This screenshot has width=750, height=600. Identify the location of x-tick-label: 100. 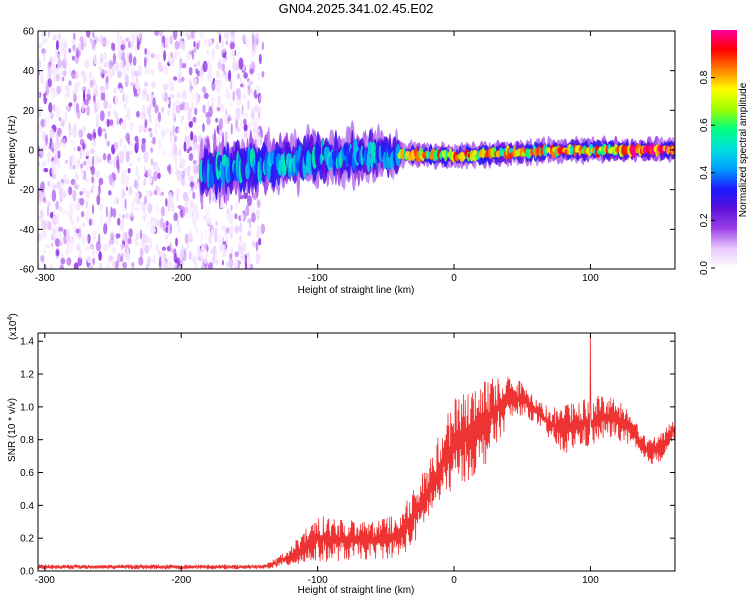
(590, 278).